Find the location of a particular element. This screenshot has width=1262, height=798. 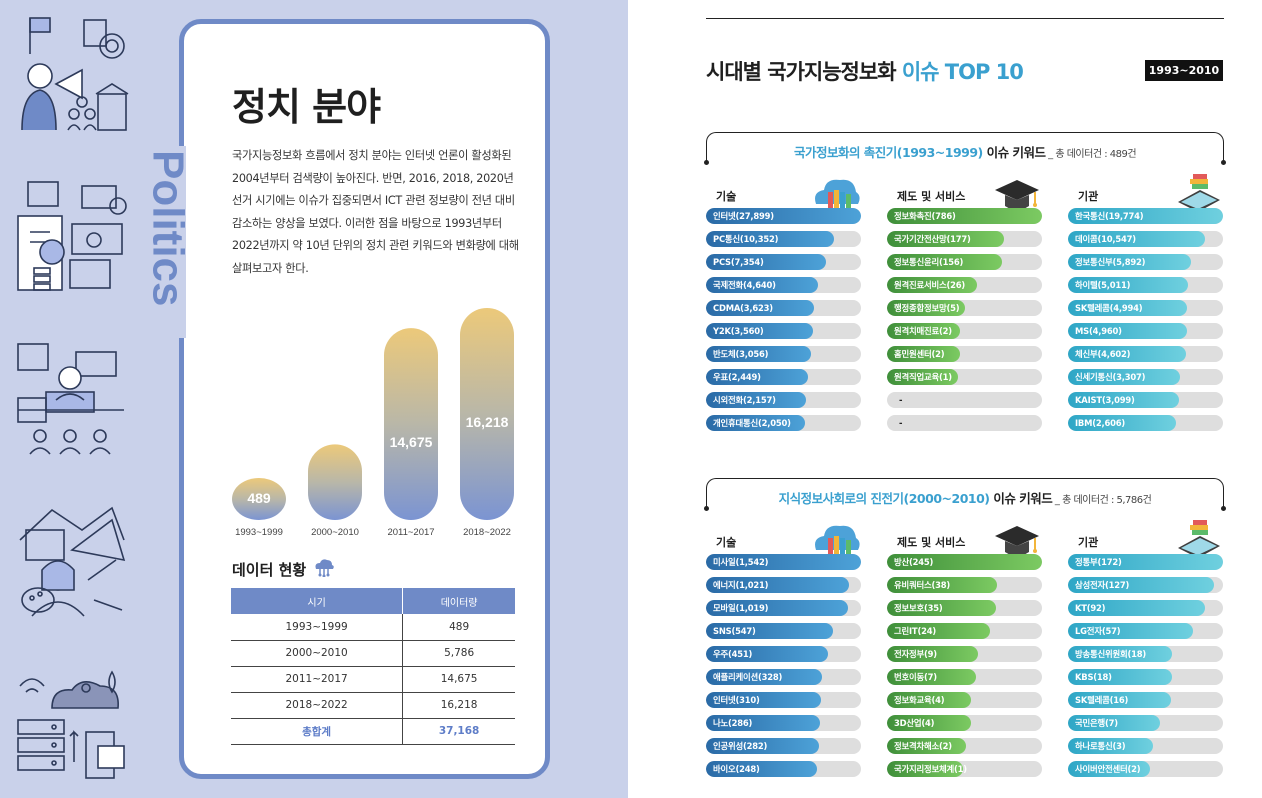

keyword-bar: KAIST(3,099) is located at coordinates (1145, 400).